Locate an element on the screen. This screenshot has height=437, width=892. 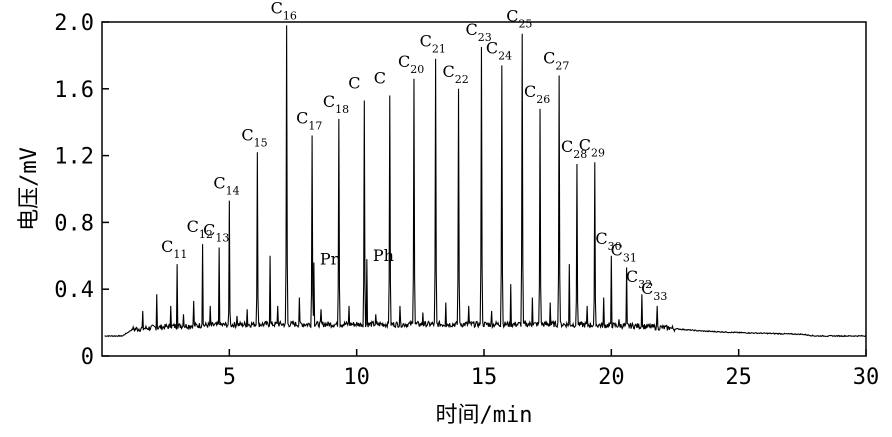
x-tick-label: 10 is located at coordinates (356, 377).